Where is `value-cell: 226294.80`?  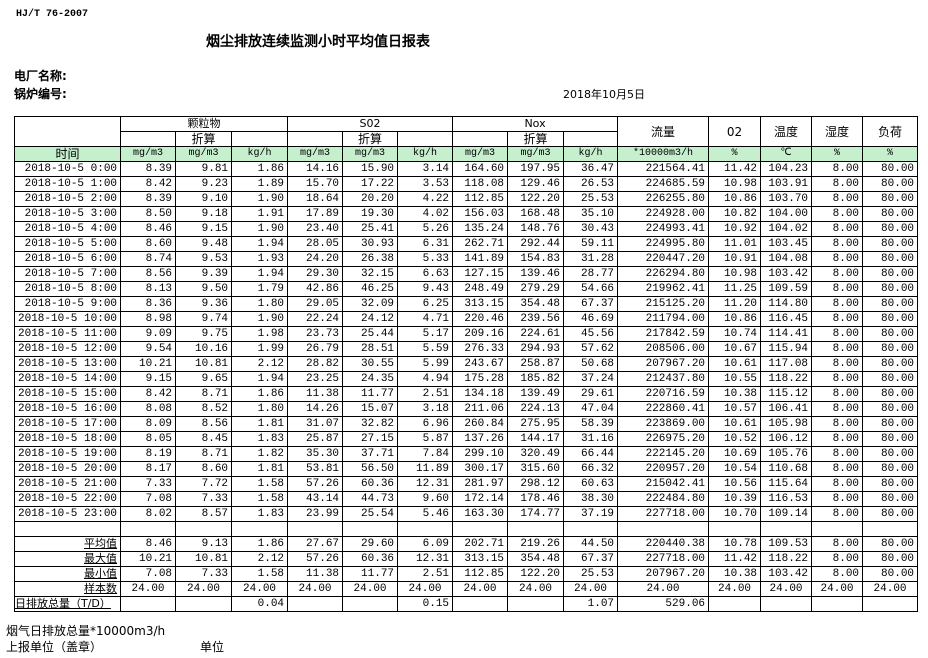 value-cell: 226294.80 is located at coordinates (663, 274).